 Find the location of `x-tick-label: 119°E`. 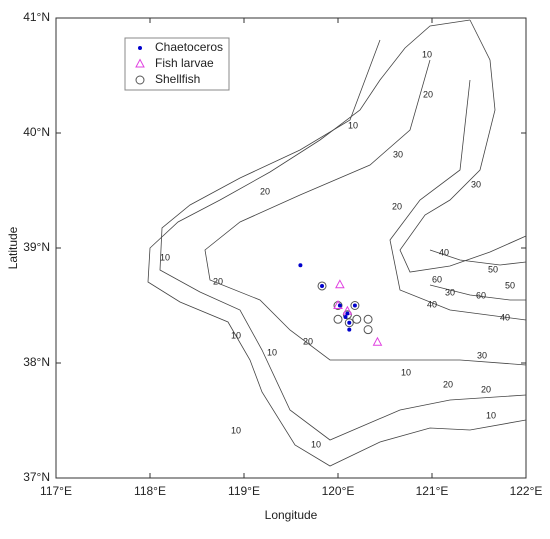

x-tick-label: 119°E is located at coordinates (244, 491).